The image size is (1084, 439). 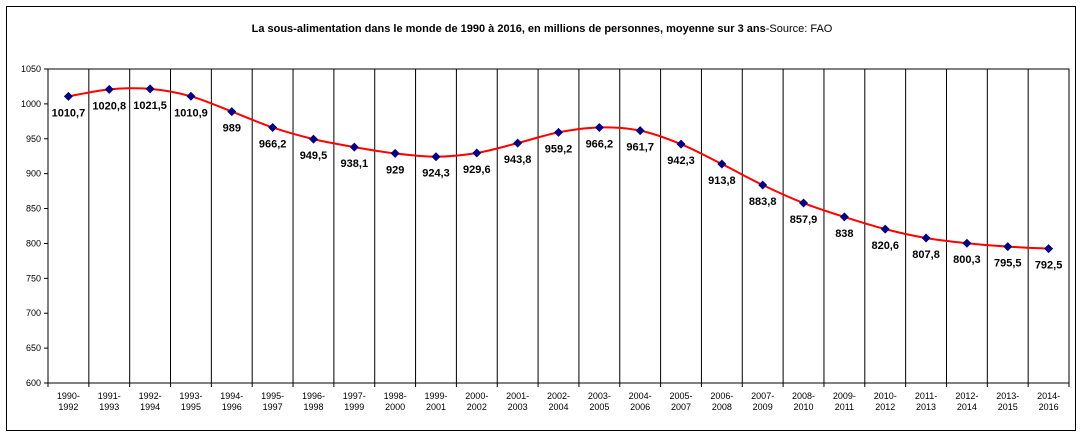 What do you see at coordinates (68, 407) in the screenshot?
I see `x-tick-label: 1992` at bounding box center [68, 407].